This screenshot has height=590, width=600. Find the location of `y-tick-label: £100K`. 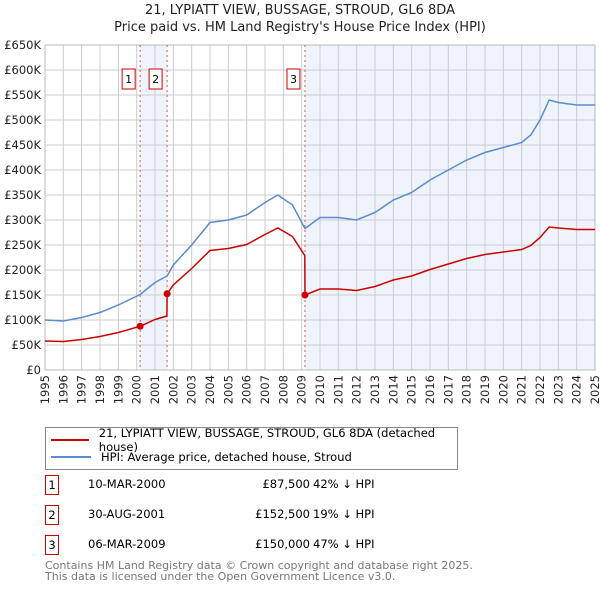

y-tick-label: £100K is located at coordinates (22, 320).